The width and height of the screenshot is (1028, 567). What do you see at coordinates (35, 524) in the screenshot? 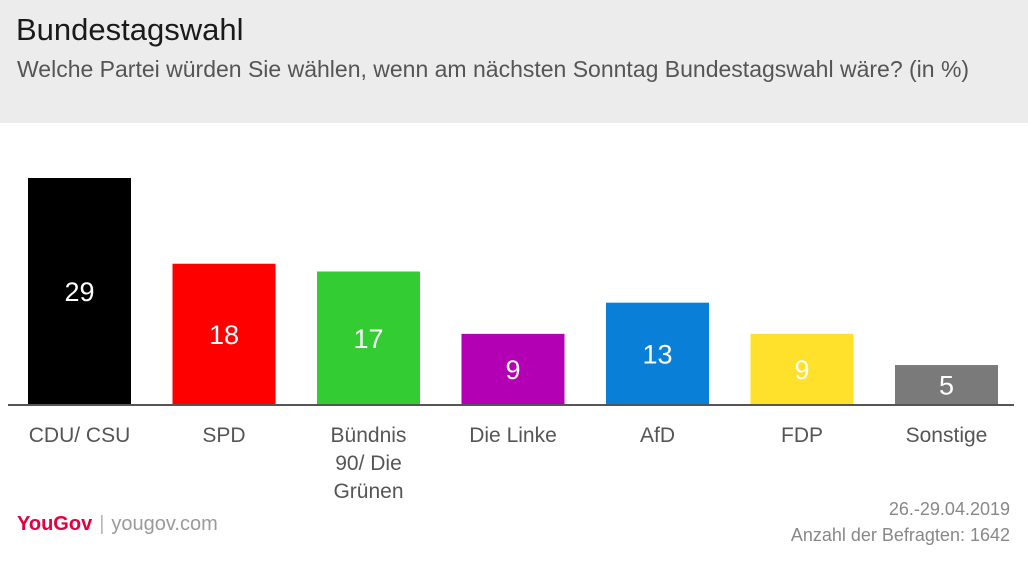
I see `logo-brand-you: You` at bounding box center [35, 524].